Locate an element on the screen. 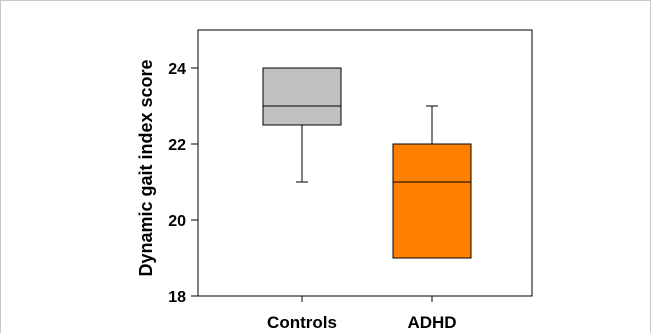  box-controls is located at coordinates (302, 125).